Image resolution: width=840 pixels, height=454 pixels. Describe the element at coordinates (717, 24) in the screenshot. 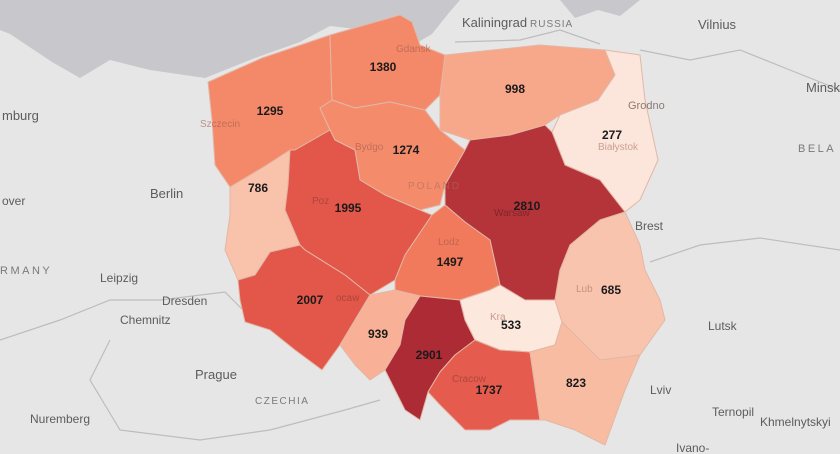

I see `label-vilnius: Vilnius` at that location.